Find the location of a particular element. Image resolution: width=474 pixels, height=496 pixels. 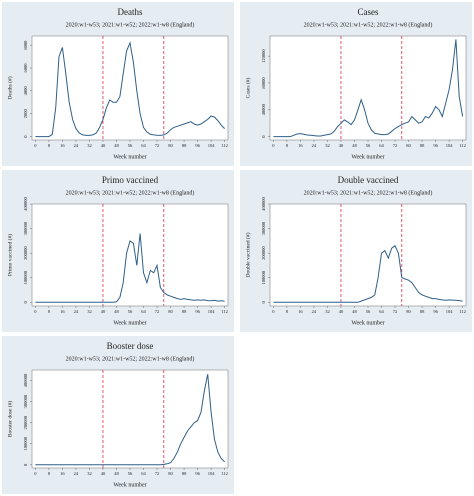

chart-title: Cases is located at coordinates (368, 12).